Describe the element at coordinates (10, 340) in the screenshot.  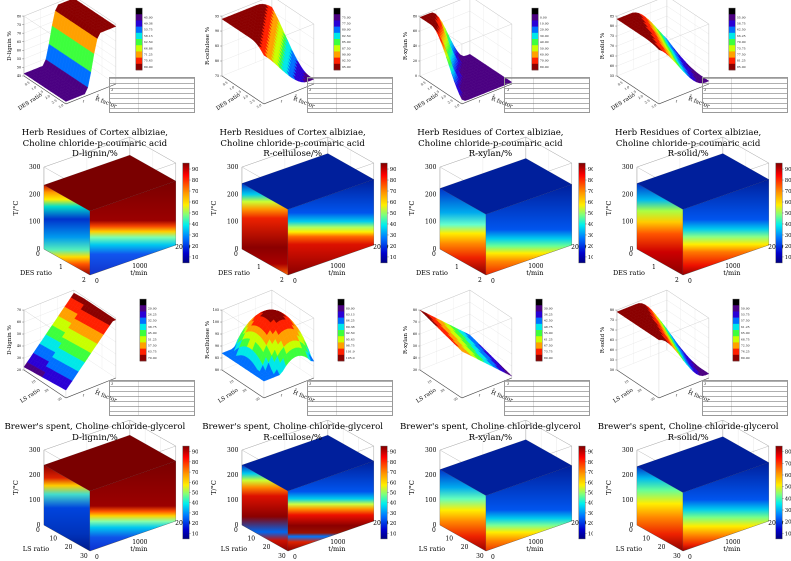
I see `svg-text: D-lignin %` at that location.